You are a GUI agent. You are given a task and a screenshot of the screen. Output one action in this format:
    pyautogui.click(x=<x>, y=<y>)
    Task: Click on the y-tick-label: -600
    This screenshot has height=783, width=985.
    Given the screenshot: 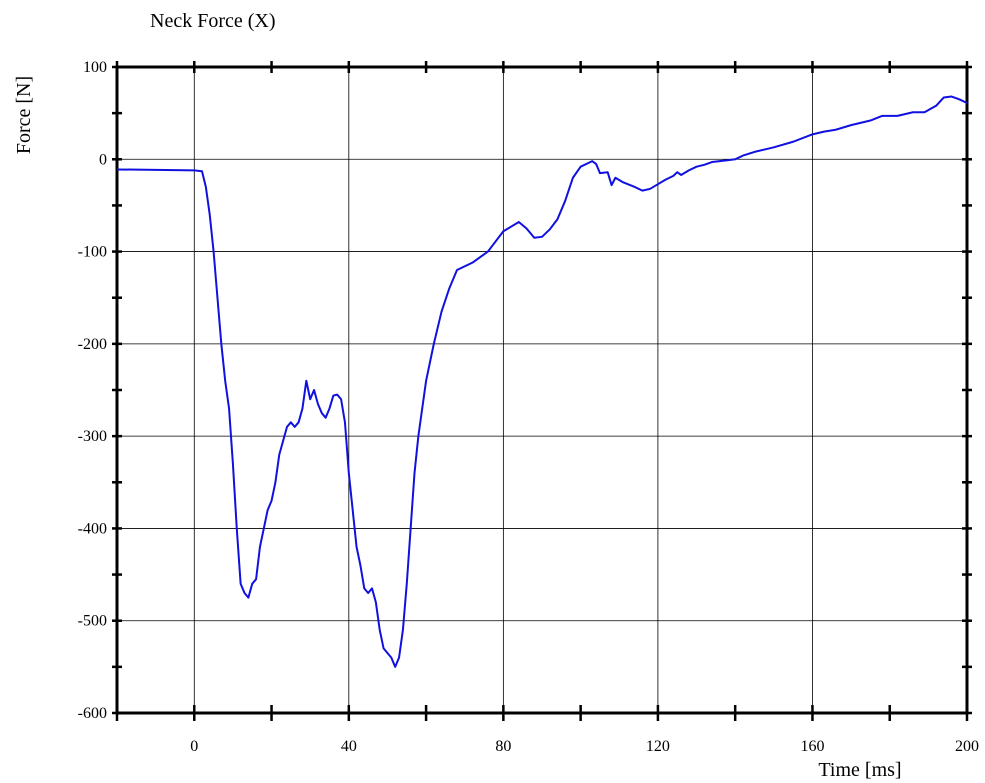 What is the action you would take?
    pyautogui.click(x=92, y=713)
    